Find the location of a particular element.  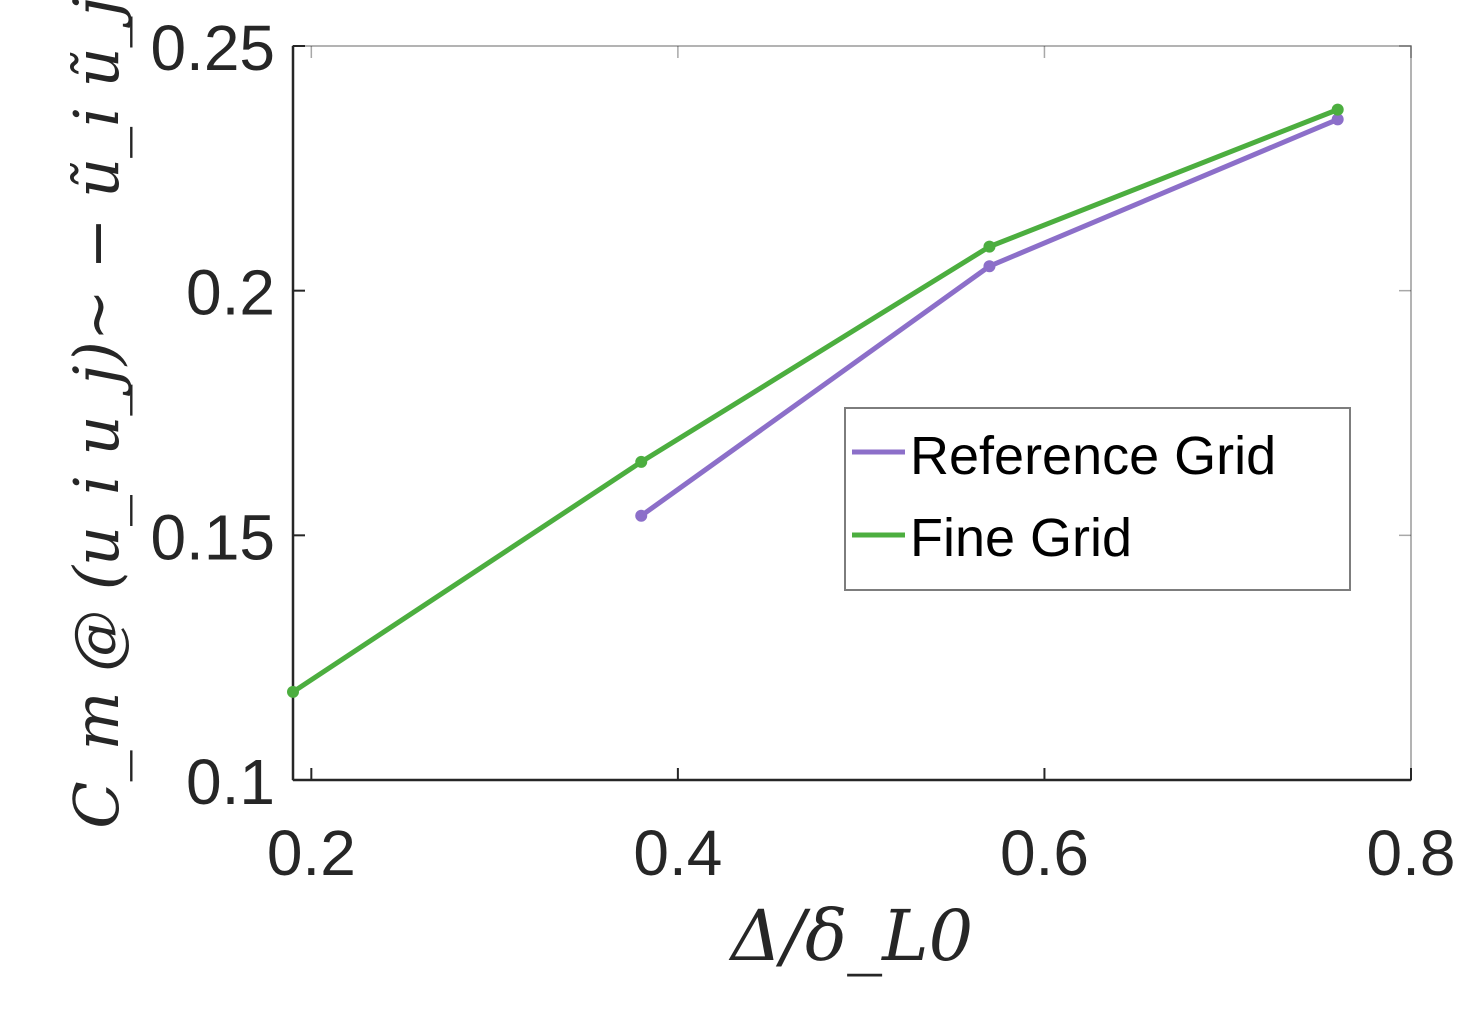

y-tick-label: 0.25 is located at coordinates (212, 48).